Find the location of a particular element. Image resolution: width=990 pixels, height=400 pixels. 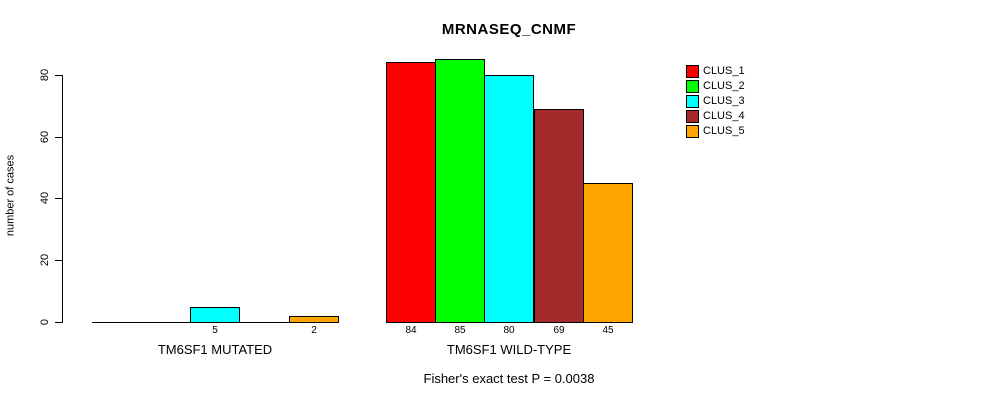

y-tick-label: 20 is located at coordinates (45, 260).